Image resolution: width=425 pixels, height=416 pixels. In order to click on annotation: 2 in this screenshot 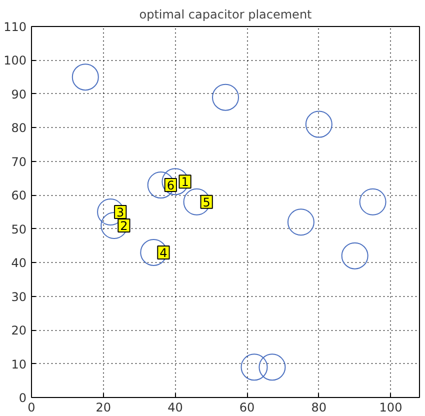, I will do `click(124, 225)`.